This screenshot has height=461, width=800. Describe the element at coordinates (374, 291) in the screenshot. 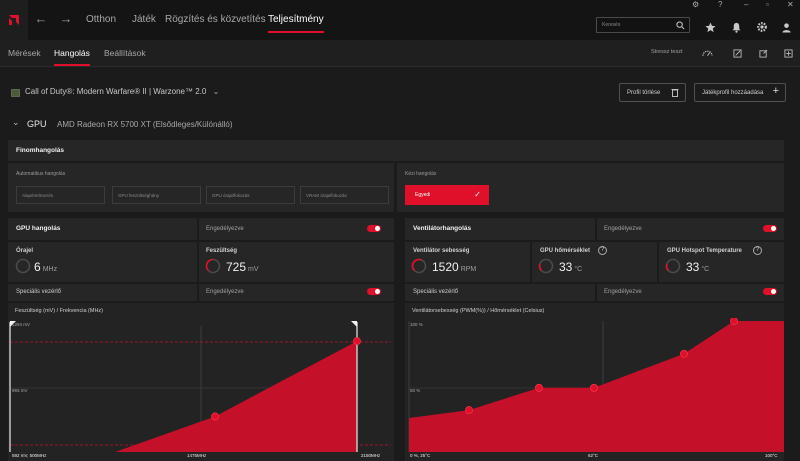

I see `gpu-special-control-toggle` at that location.